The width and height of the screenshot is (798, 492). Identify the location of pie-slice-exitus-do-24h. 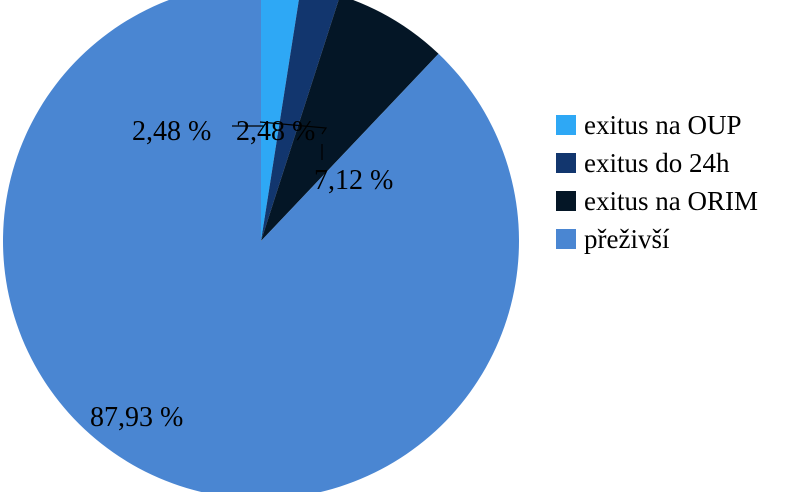
(300, 120).